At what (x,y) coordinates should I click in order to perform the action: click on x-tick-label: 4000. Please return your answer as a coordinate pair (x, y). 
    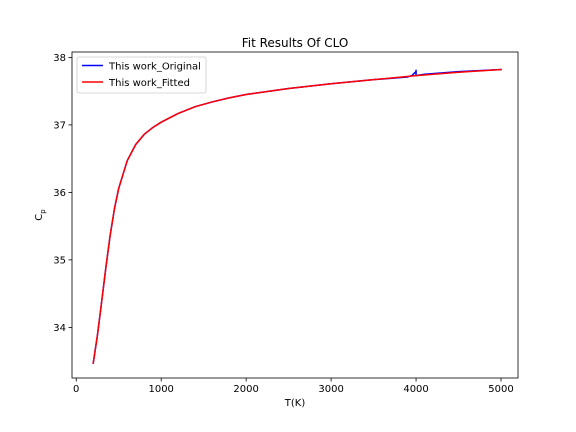
    Looking at the image, I should click on (415, 389).